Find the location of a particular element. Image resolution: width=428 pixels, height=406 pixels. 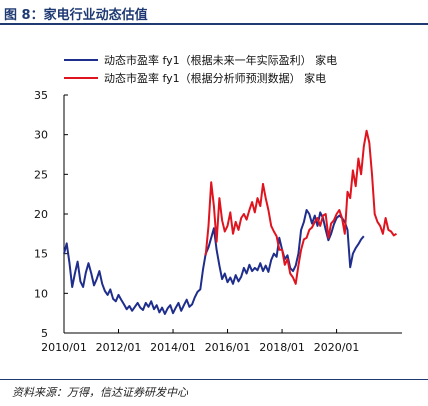

legend-label-1: 动态市盈率 fy1（根据未来一年实际盈利） 家电 is located at coordinates (220, 60).